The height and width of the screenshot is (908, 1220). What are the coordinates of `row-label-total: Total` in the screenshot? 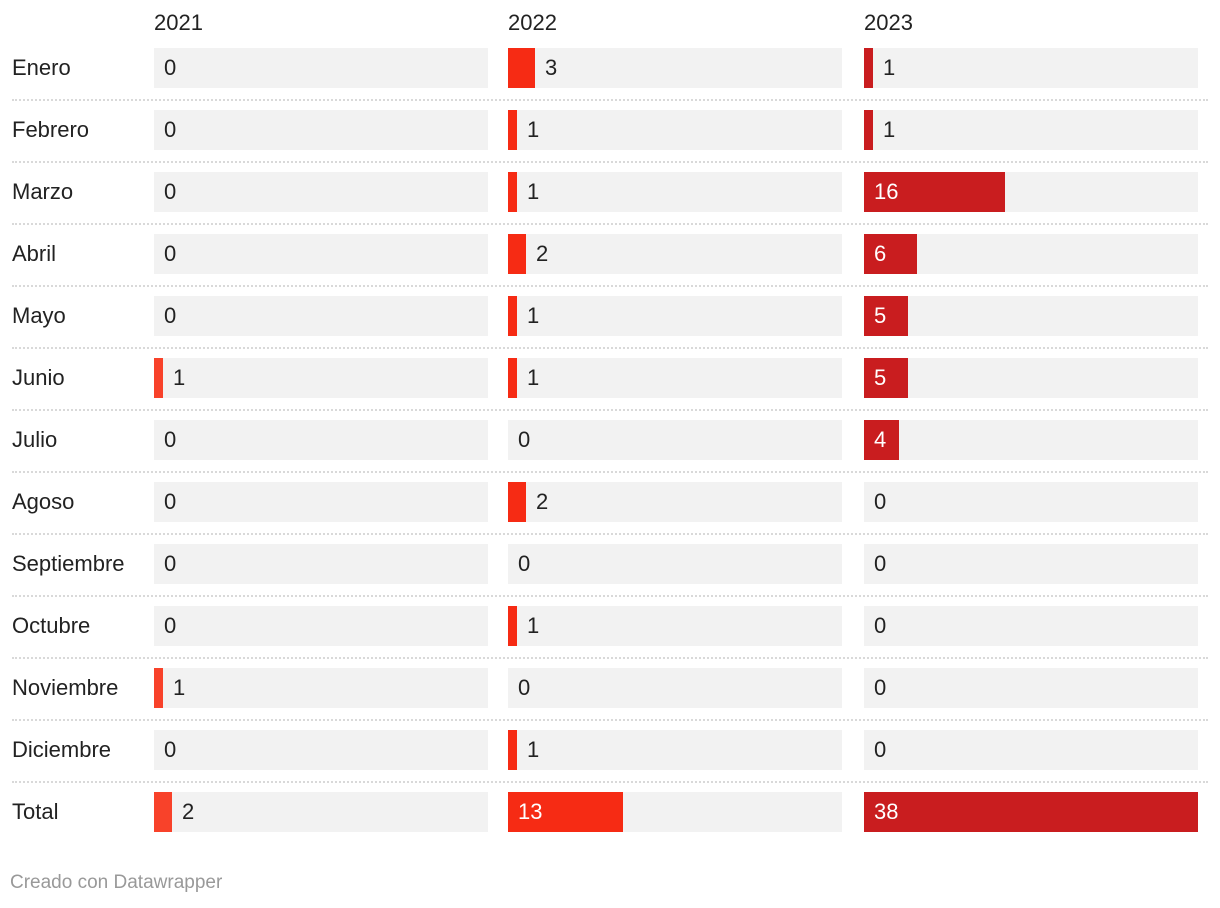 It's located at (35, 811).